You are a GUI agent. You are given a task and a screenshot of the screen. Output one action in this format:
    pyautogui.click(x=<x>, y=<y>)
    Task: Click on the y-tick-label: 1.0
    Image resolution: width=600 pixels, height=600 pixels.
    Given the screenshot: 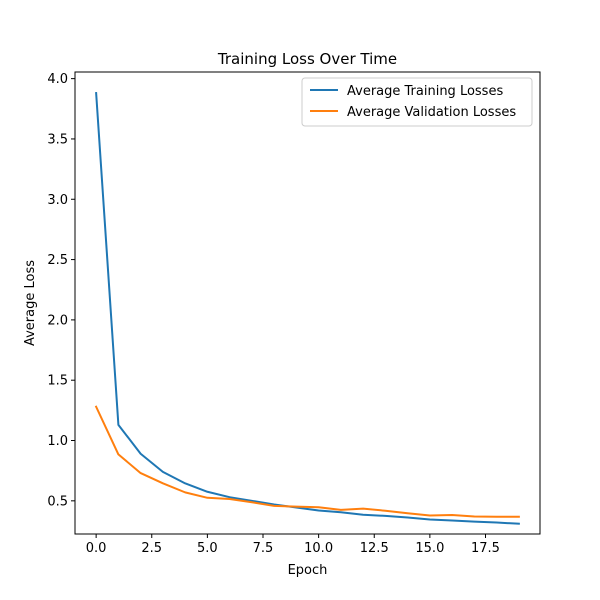 What is the action you would take?
    pyautogui.click(x=57, y=441)
    